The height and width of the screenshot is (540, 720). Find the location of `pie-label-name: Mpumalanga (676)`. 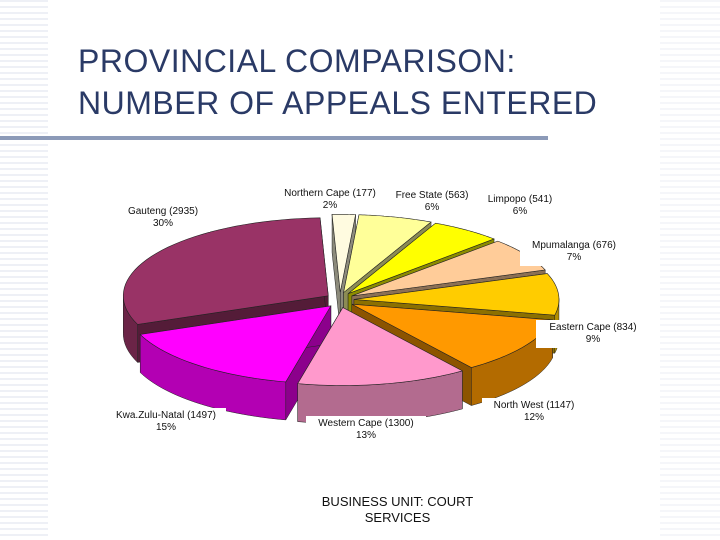

pie-label-name: Mpumalanga (676) is located at coordinates (574, 245).